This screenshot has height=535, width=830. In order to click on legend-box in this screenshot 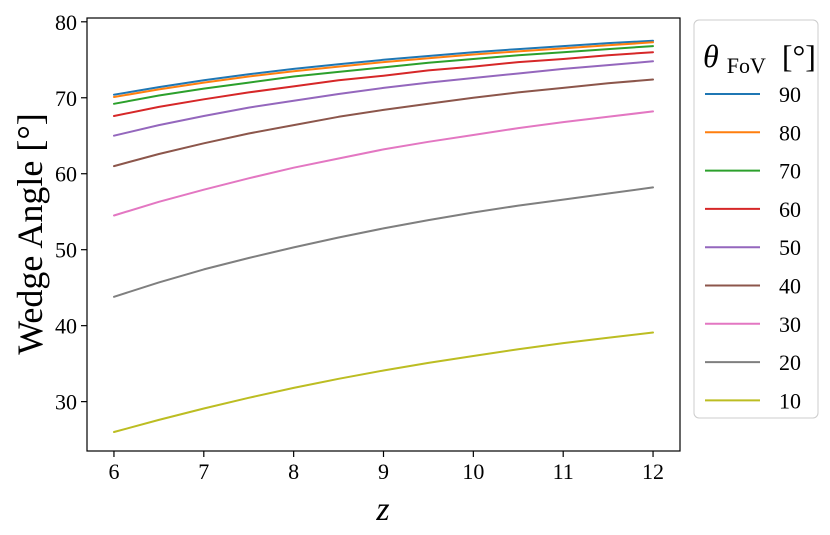, I will do `click(756, 219)`.